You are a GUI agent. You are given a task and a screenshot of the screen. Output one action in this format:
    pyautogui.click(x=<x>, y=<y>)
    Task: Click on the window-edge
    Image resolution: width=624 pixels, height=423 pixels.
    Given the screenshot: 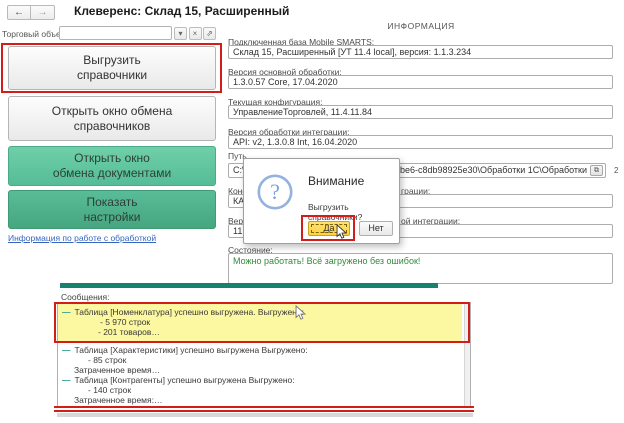 What is the action you would take?
    pyautogui.click(x=265, y=415)
    